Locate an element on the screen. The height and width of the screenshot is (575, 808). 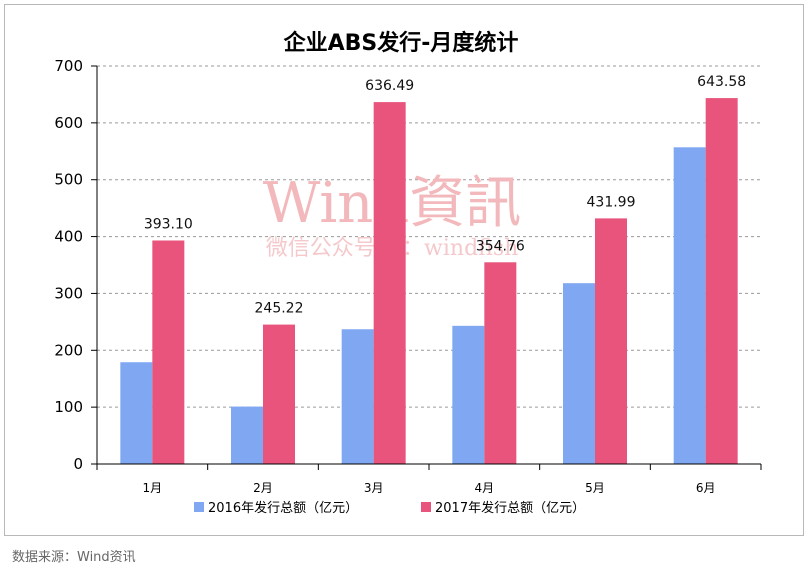
source-note: 数据来源：Wind资讯 is located at coordinates (74, 557).